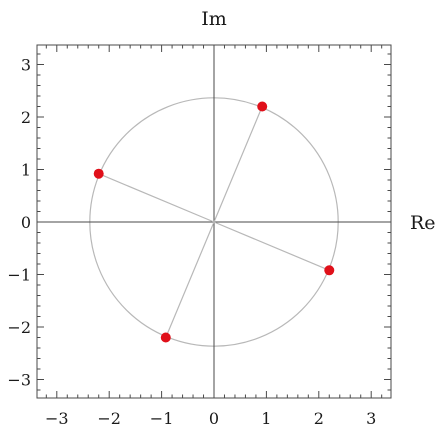 Image resolution: width=440 pixels, height=438 pixels. Describe the element at coordinates (26, 65) in the screenshot. I see `y-tick-label: 3` at that location.